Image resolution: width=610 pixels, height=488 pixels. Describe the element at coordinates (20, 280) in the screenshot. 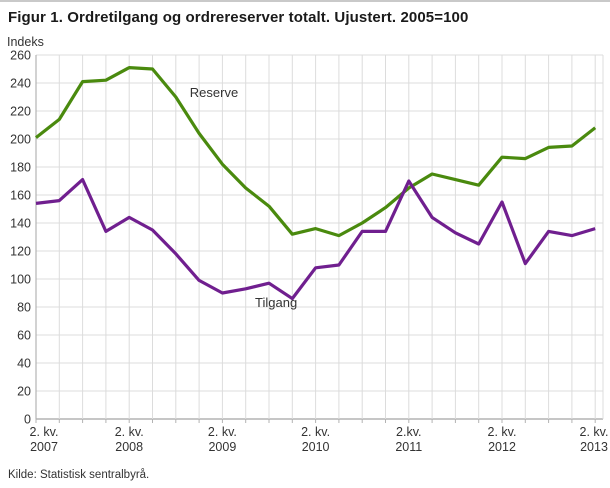

I see `y-tick-label: 100` at that location.